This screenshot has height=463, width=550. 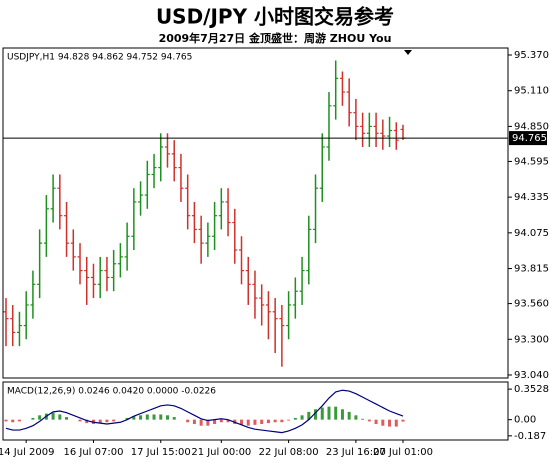 What do you see at coordinates (93, 452) in the screenshot?
I see `x-tick-label: 16 Jul 07:00` at bounding box center [93, 452].